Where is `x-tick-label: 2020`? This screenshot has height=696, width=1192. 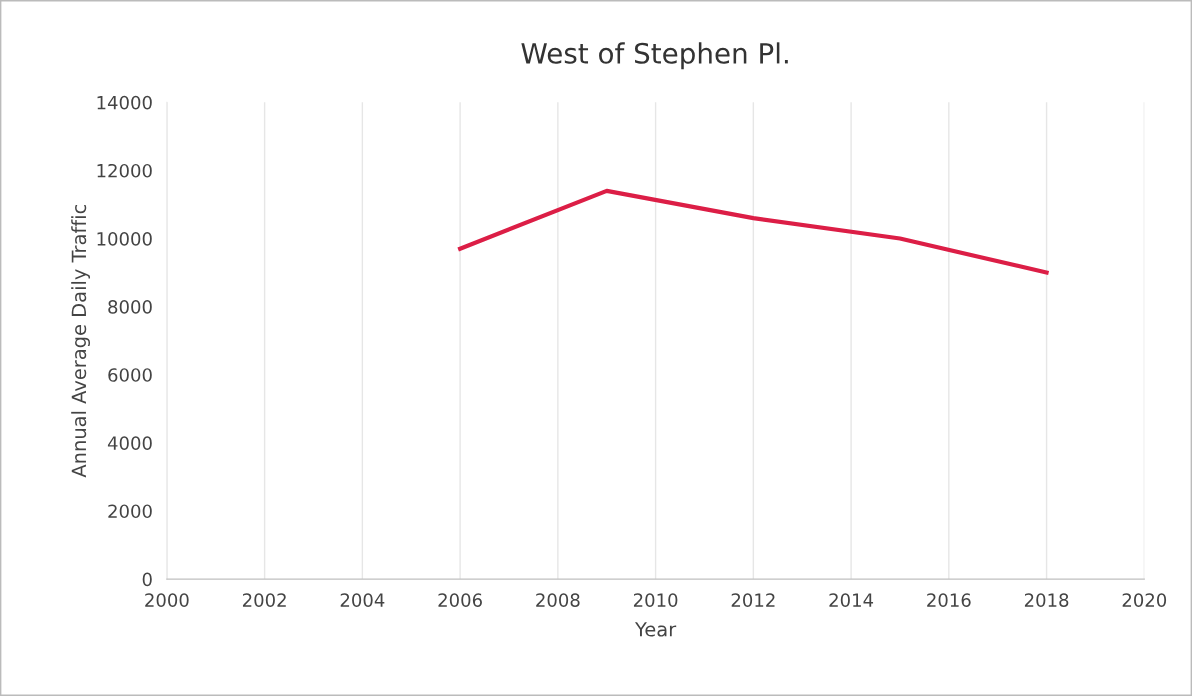
x-tick-label: 2020 is located at coordinates (1144, 600).